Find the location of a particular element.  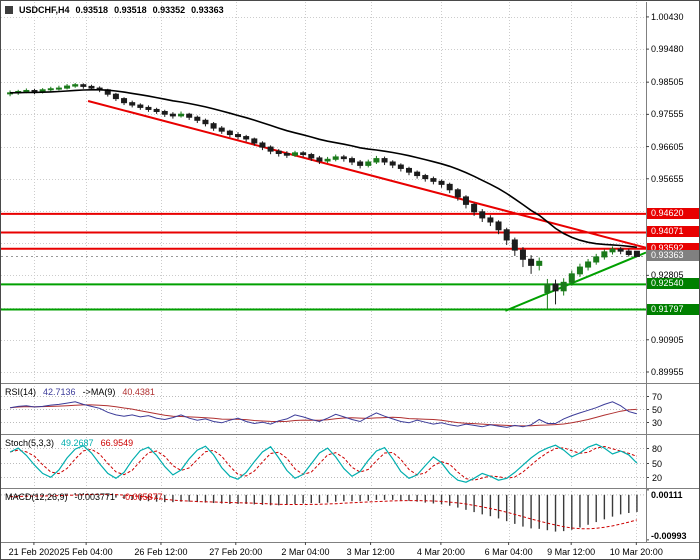

stoch-header: Stoch(5,3,3) 49.2687 66.9549 is located at coordinates (69, 443).